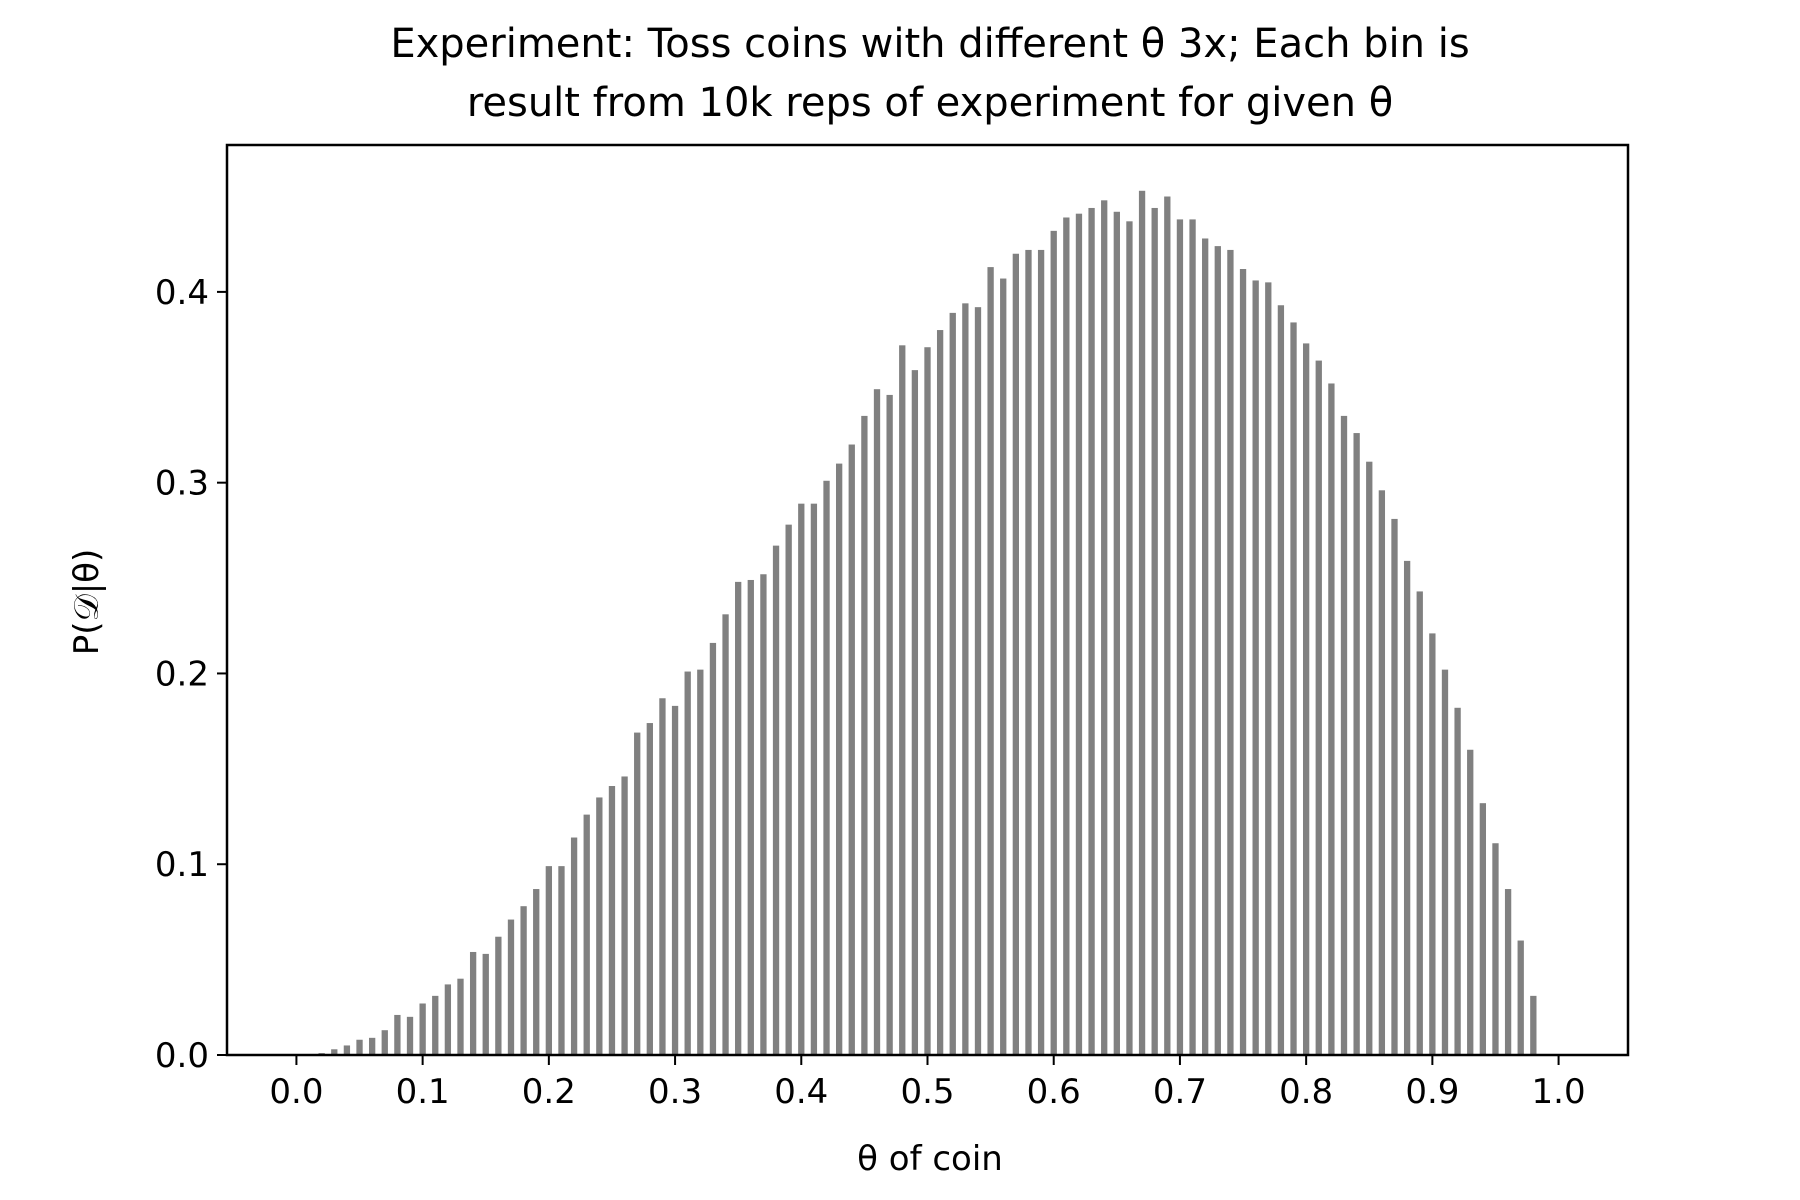 This screenshot has width=1800, height=1200. Describe the element at coordinates (1054, 1092) in the screenshot. I see `x-tick-label: 0.6` at that location.